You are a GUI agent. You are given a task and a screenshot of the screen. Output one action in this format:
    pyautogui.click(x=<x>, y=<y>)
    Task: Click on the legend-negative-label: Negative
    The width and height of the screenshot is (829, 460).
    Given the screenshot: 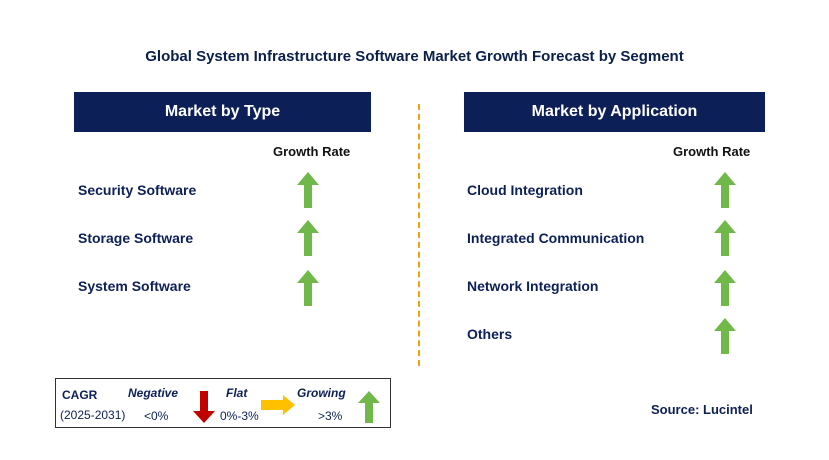 What is the action you would take?
    pyautogui.click(x=153, y=393)
    